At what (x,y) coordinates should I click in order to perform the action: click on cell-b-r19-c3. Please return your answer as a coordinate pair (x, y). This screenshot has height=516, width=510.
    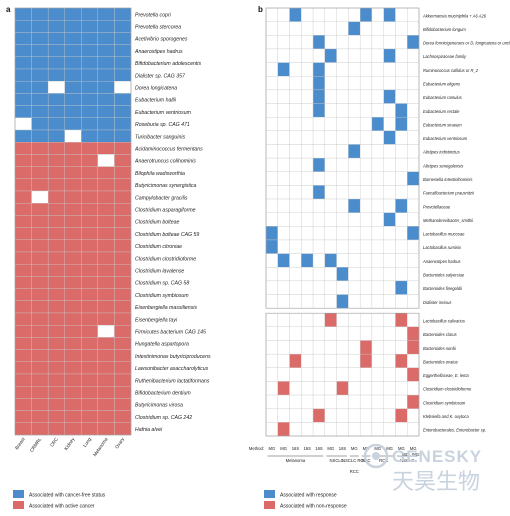
    Looking at the image, I should click on (307, 274).